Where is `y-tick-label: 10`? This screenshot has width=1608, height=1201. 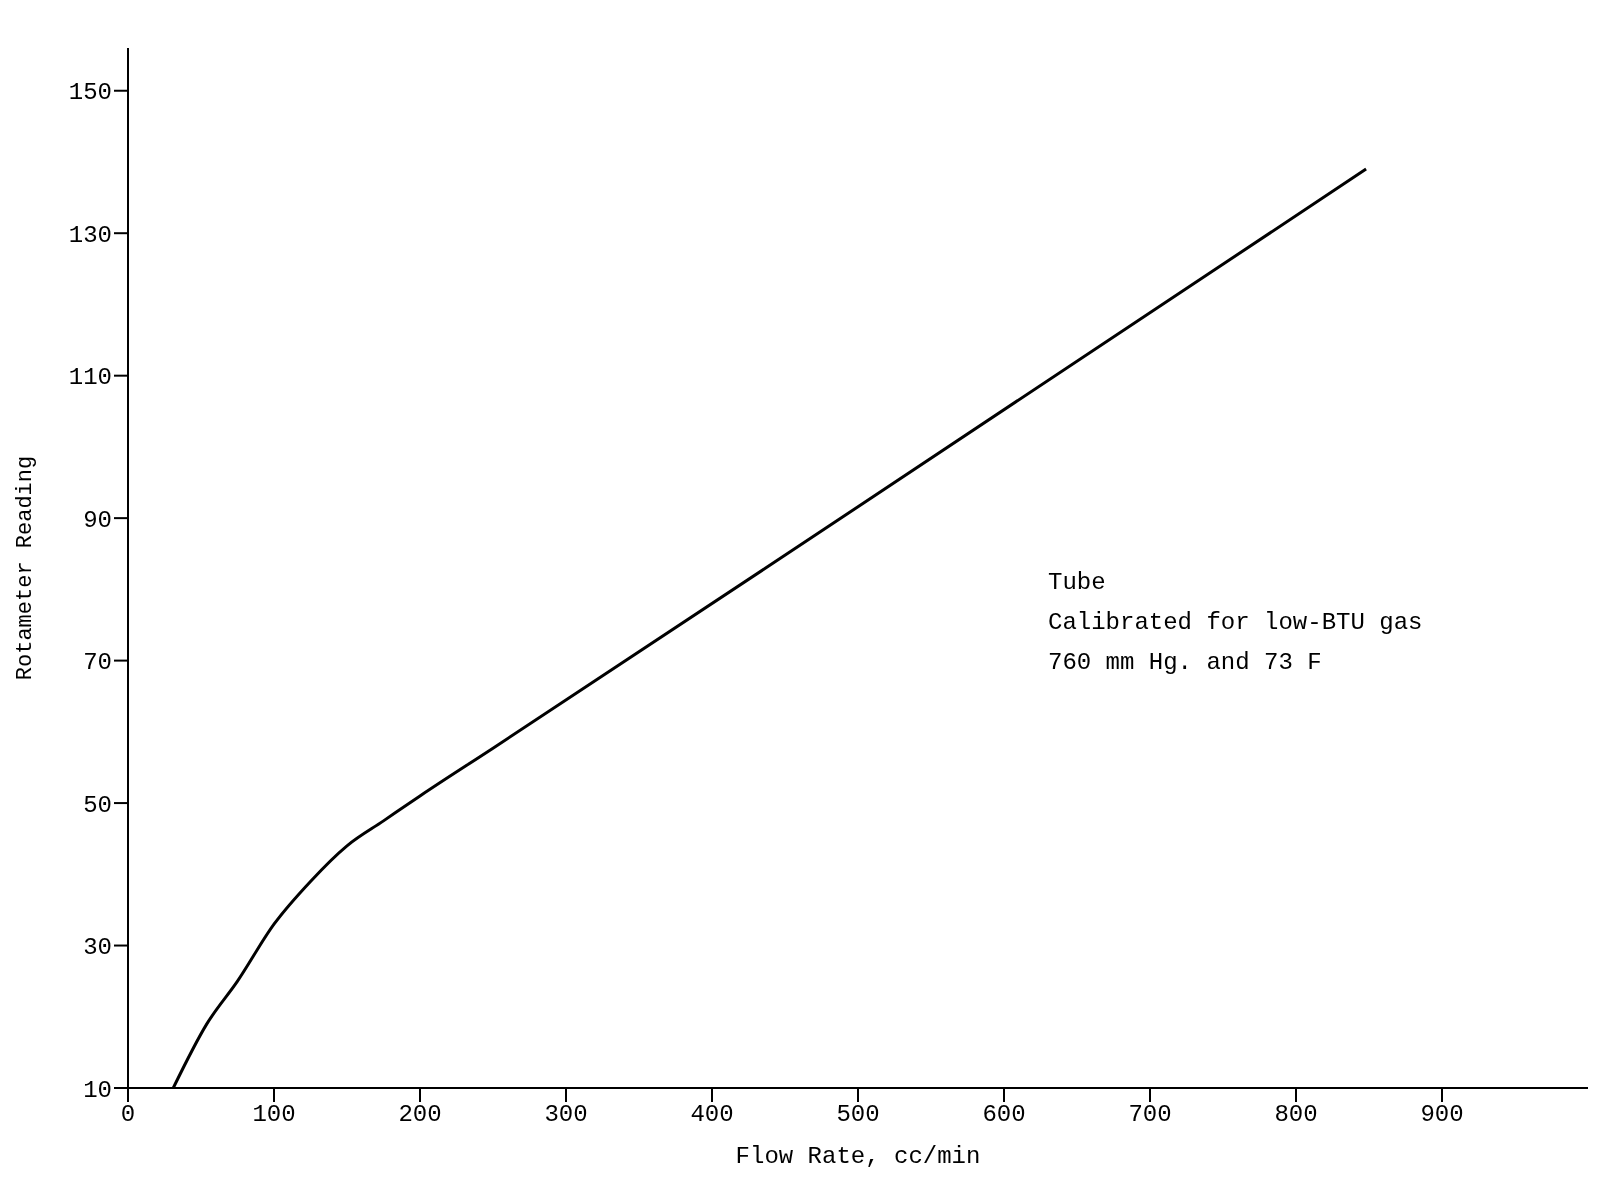
y-tick-label: 10 is located at coordinates (97, 1090).